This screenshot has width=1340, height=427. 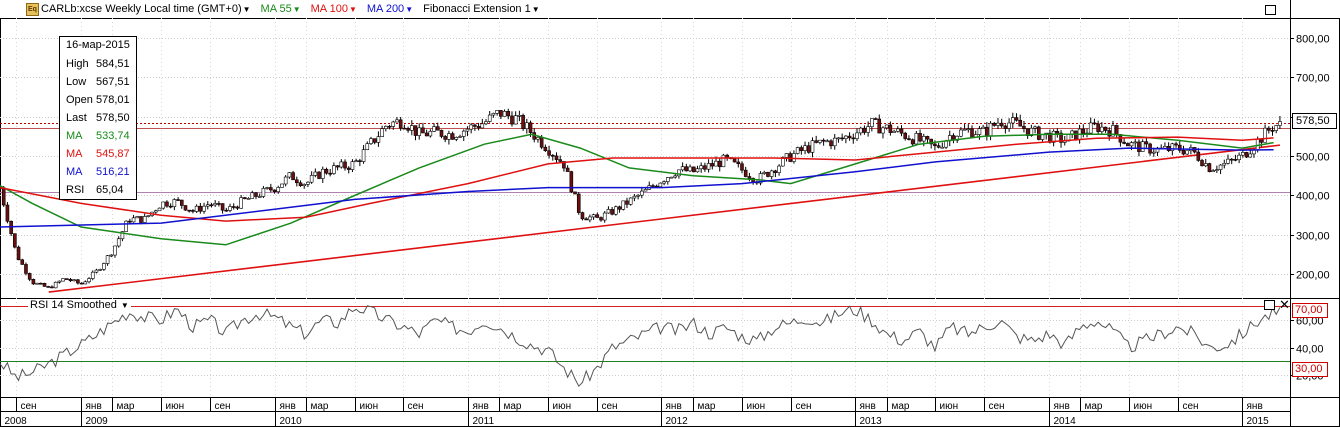 I want to click on ma200-indicator: MA 200 ▼, so click(x=390, y=9).